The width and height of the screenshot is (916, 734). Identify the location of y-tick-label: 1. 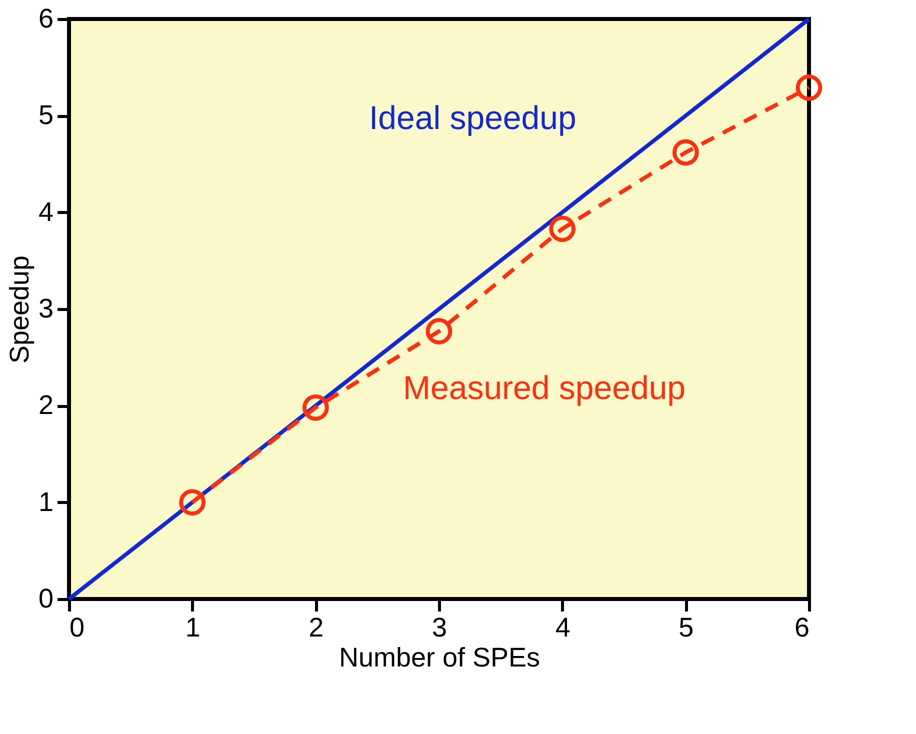
(46, 501).